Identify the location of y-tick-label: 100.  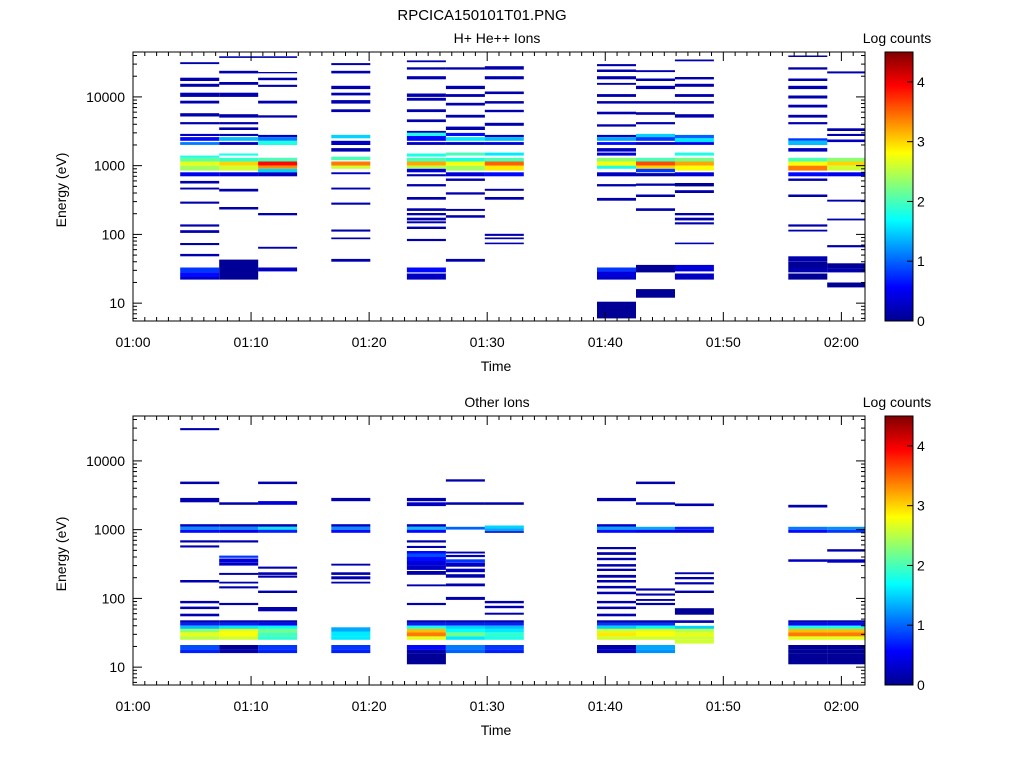
(114, 234).